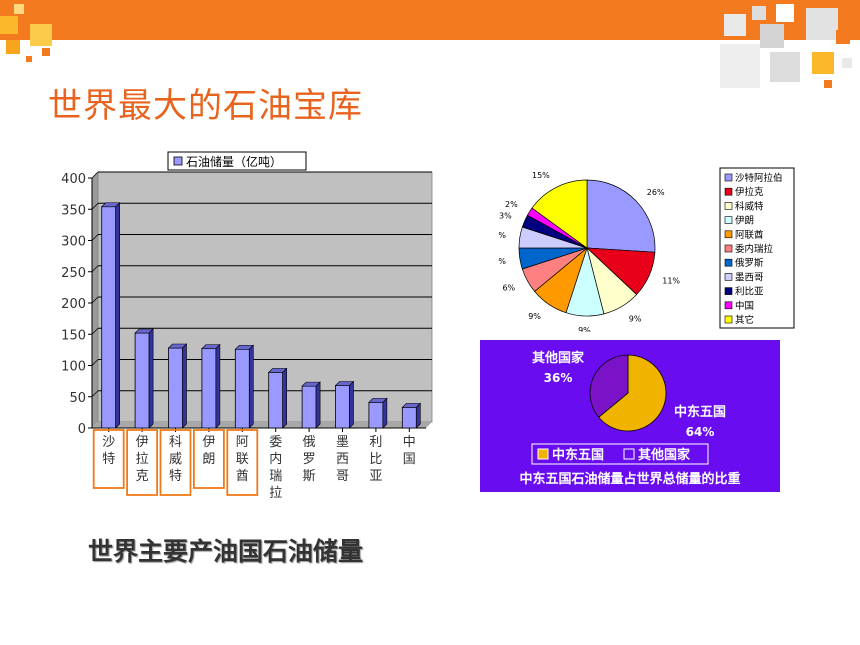  What do you see at coordinates (226, 551) in the screenshot?
I see `chart-caption: 世界主要产油国石油储量` at bounding box center [226, 551].